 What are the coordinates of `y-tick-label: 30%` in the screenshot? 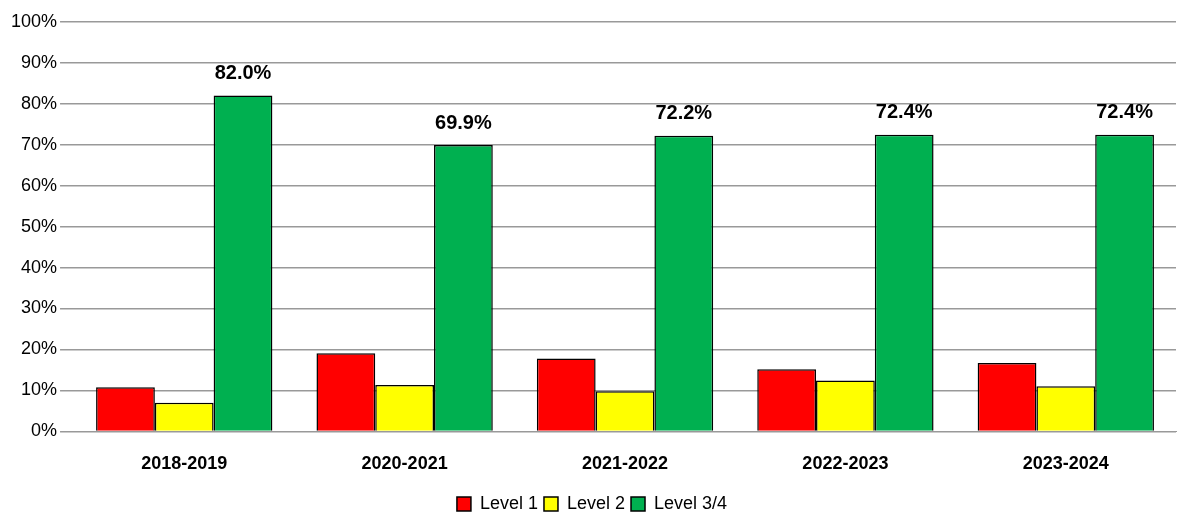 It's located at (39, 307).